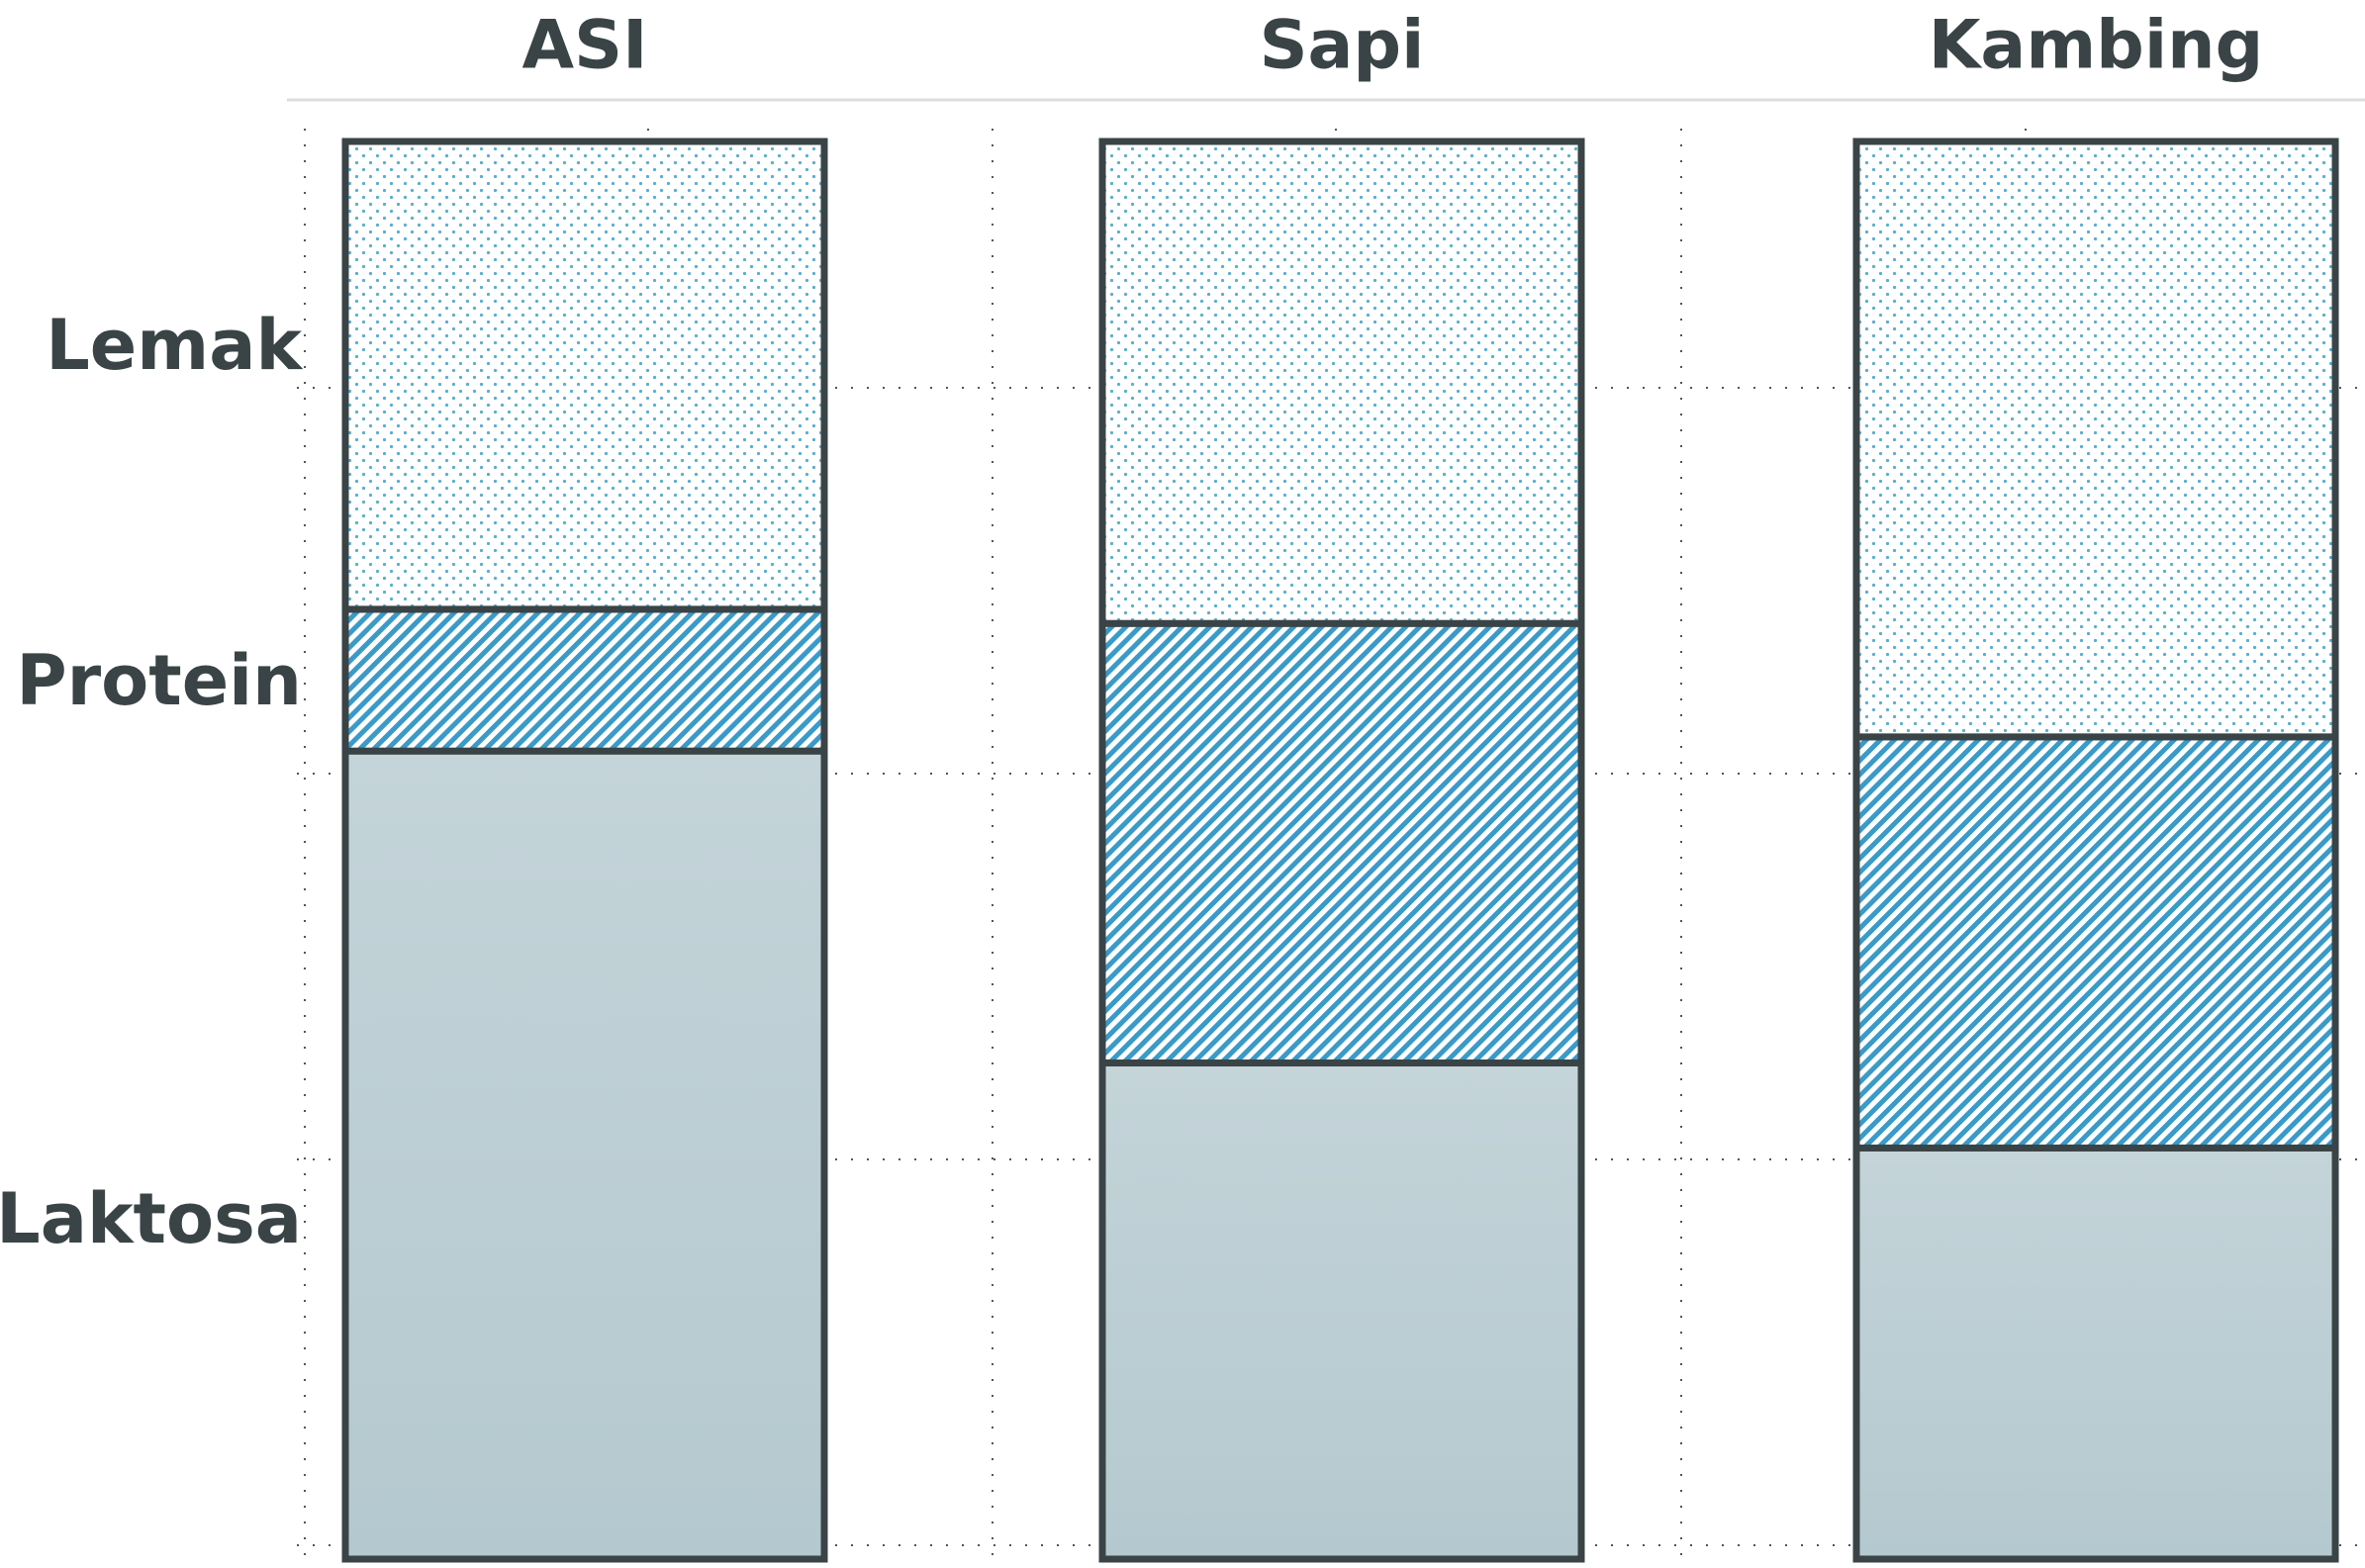 The height and width of the screenshot is (1568, 2365). What do you see at coordinates (2096, 46) in the screenshot?
I see `column-header: Kambing` at bounding box center [2096, 46].